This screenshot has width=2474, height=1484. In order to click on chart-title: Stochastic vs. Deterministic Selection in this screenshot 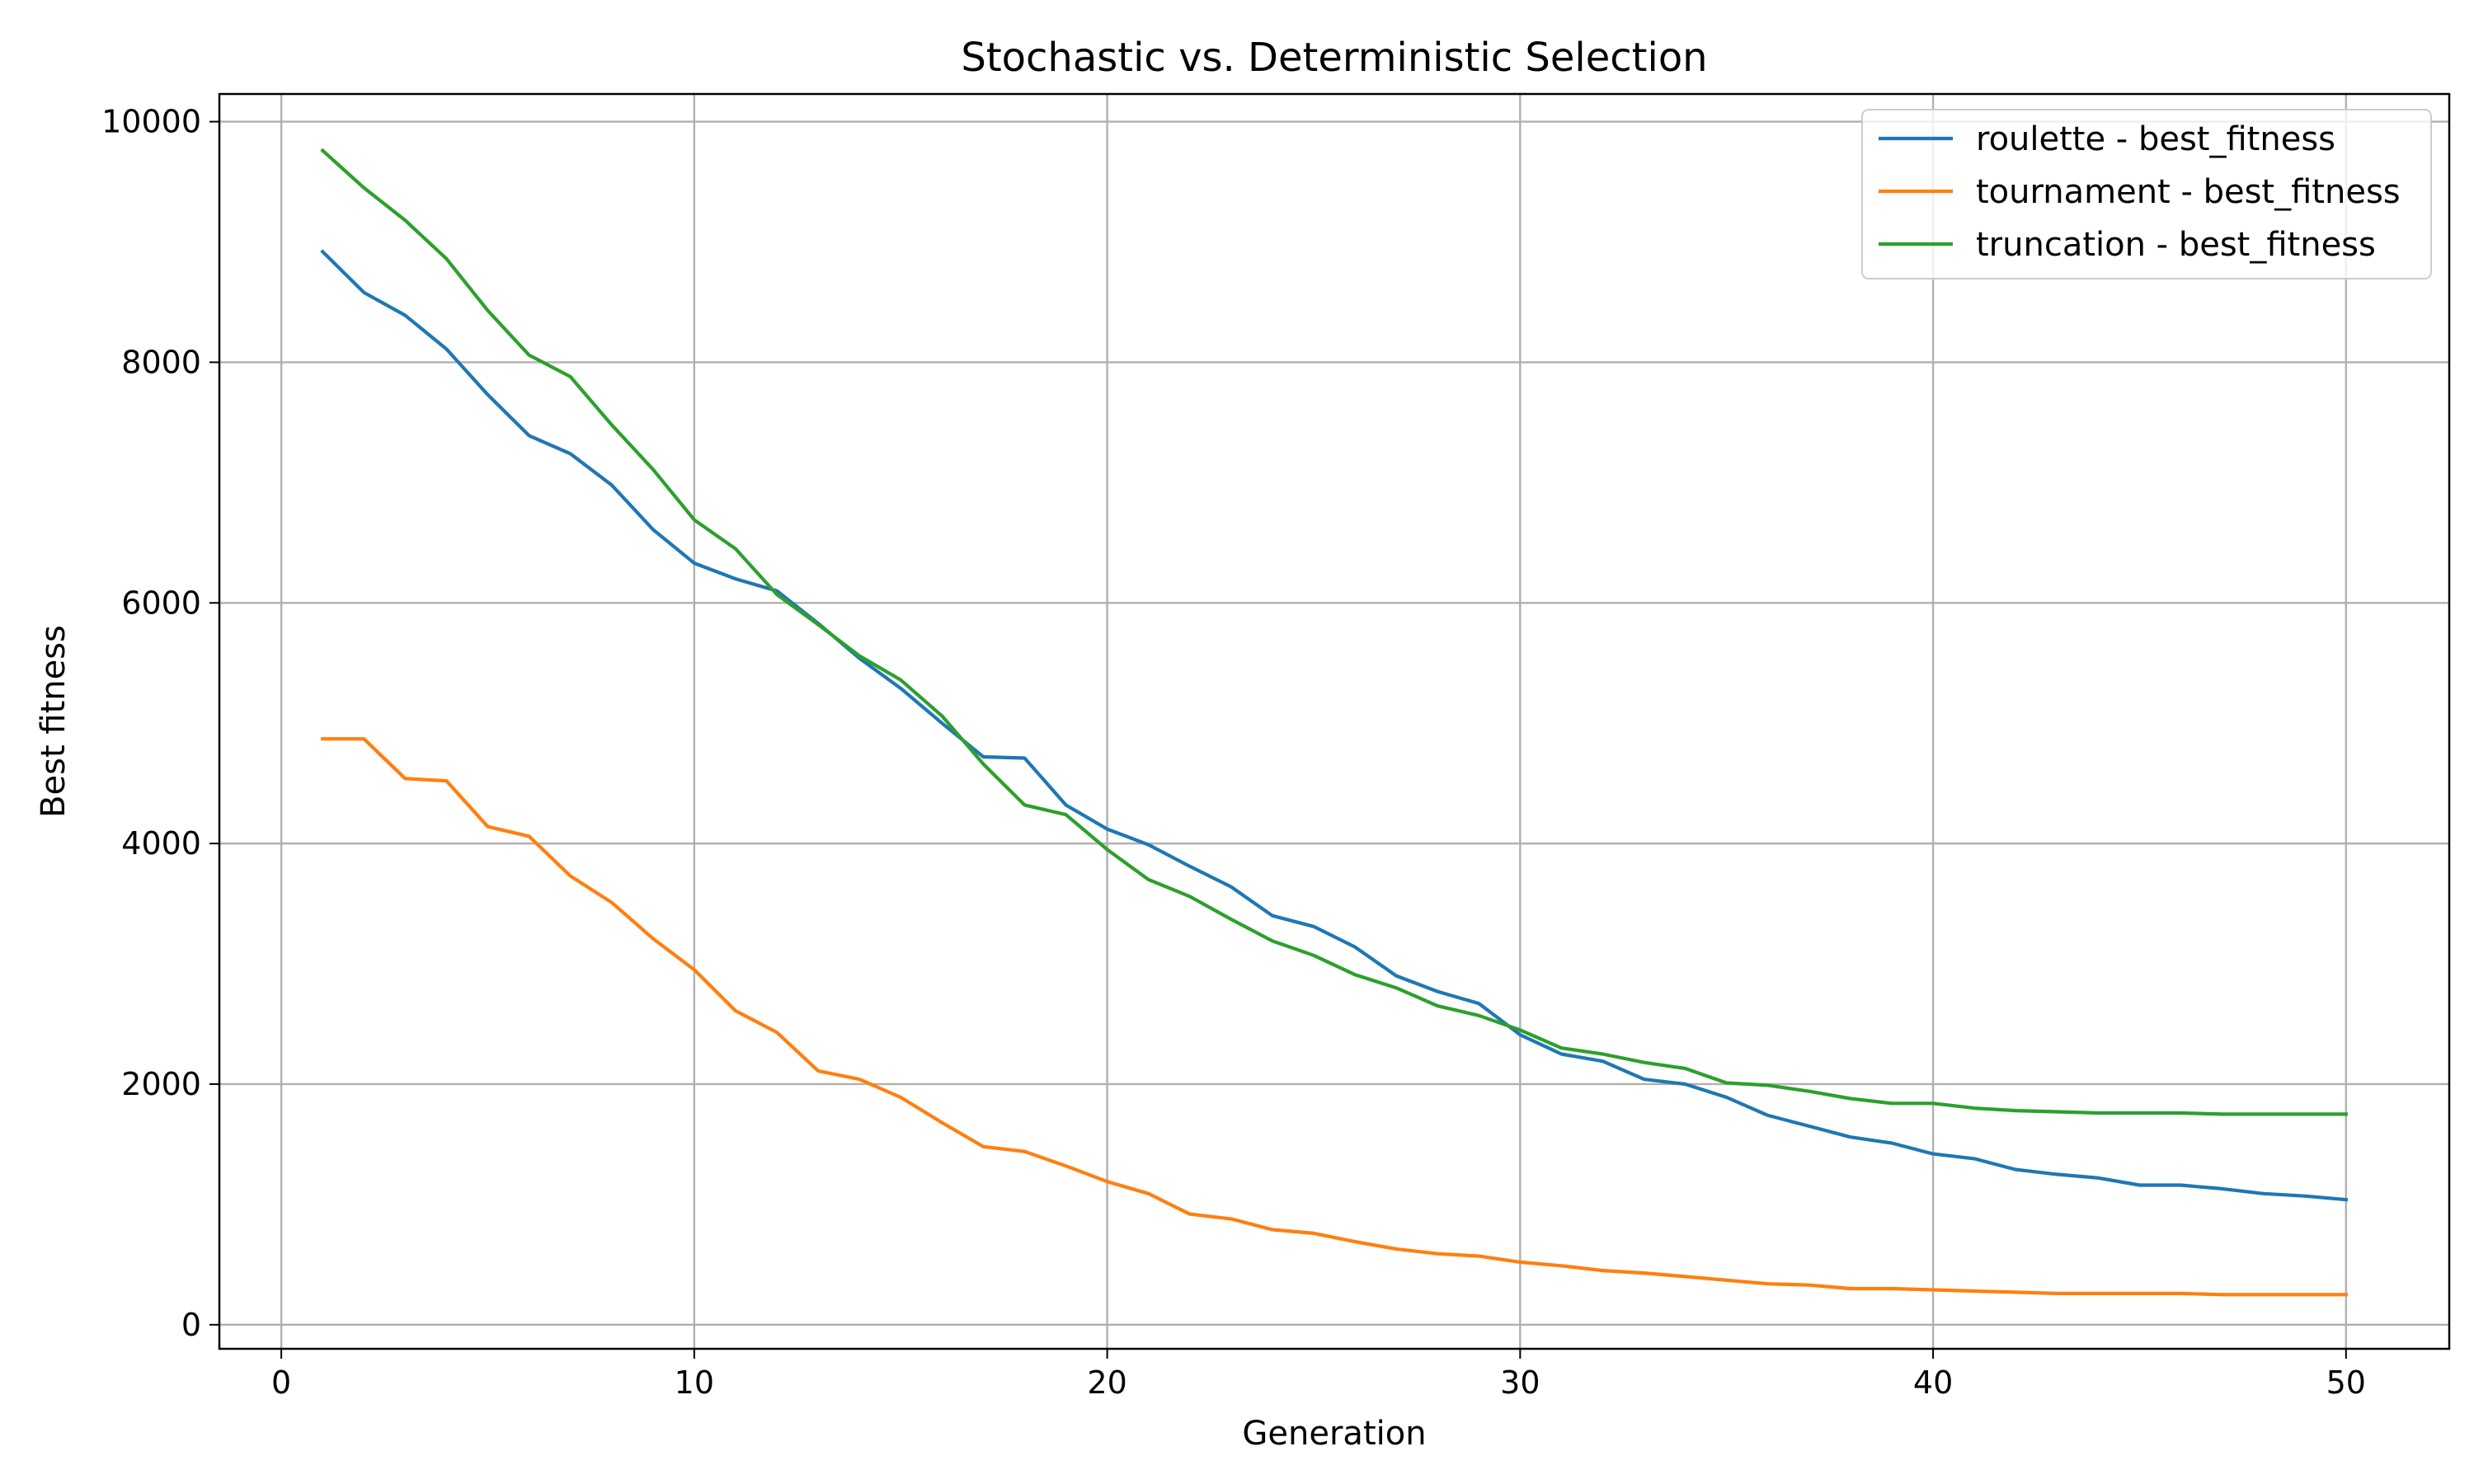, I will do `click(1334, 58)`.